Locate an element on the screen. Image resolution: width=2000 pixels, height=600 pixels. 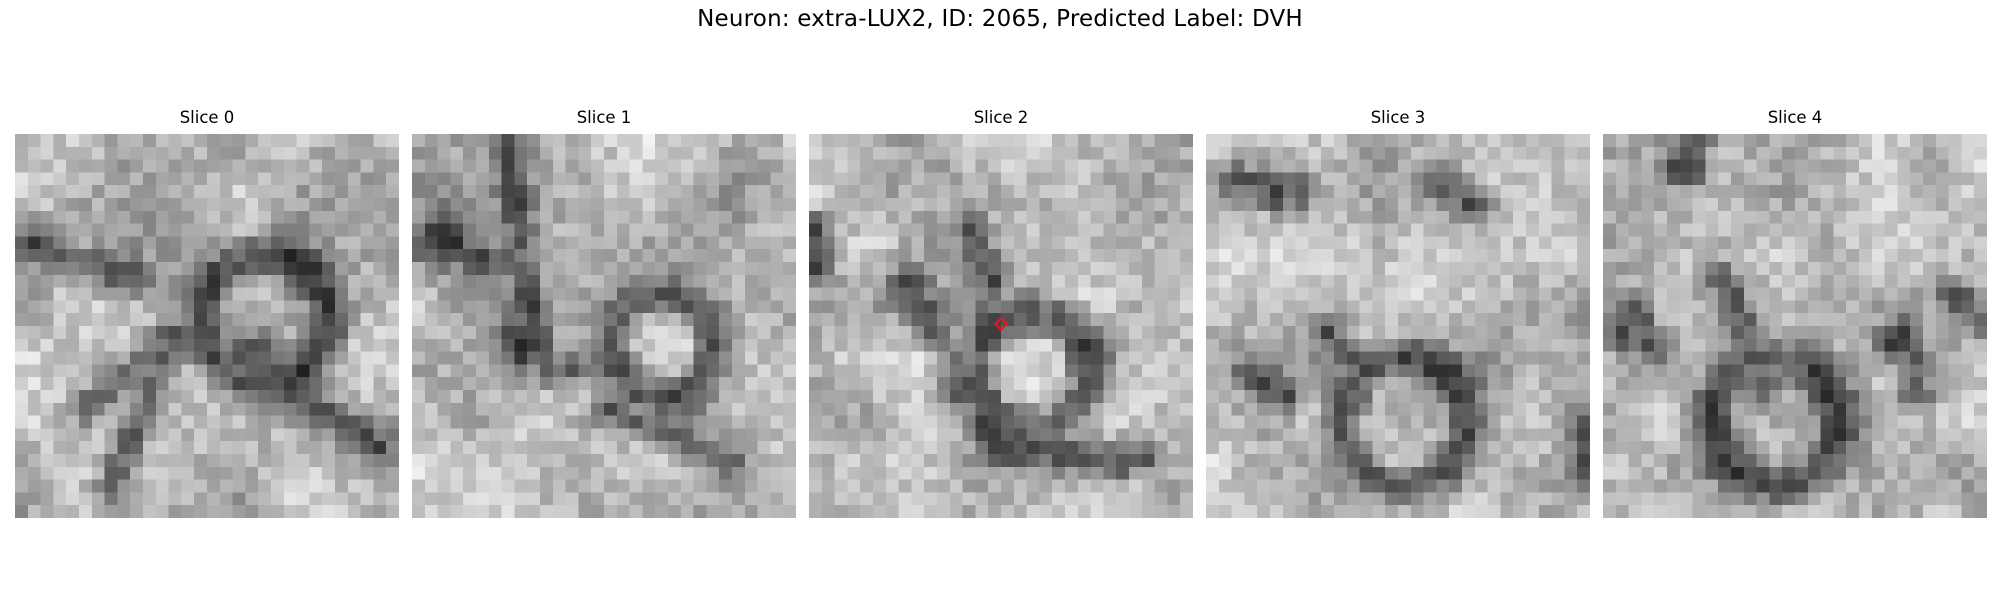
slice-title: Slice 2 is located at coordinates (1001, 117).